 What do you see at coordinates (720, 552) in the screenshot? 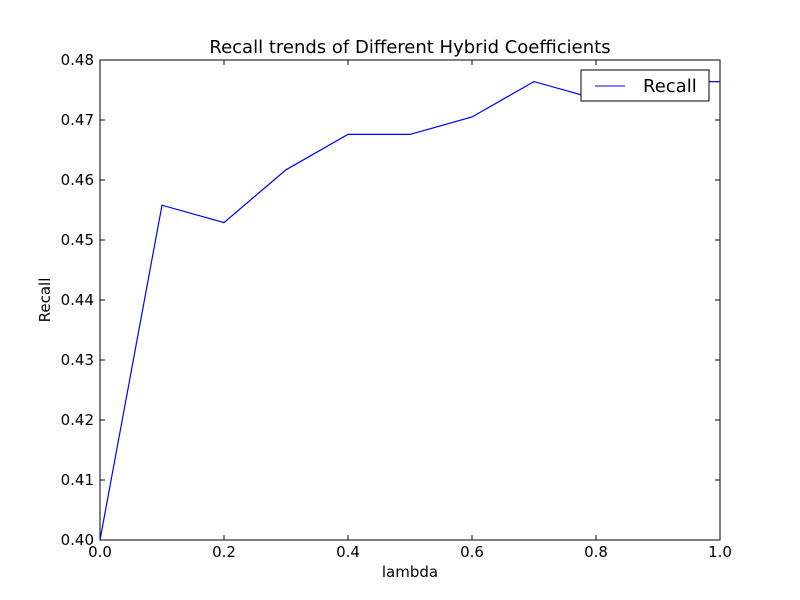
I see `x-tick-label: 1.0` at bounding box center [720, 552].